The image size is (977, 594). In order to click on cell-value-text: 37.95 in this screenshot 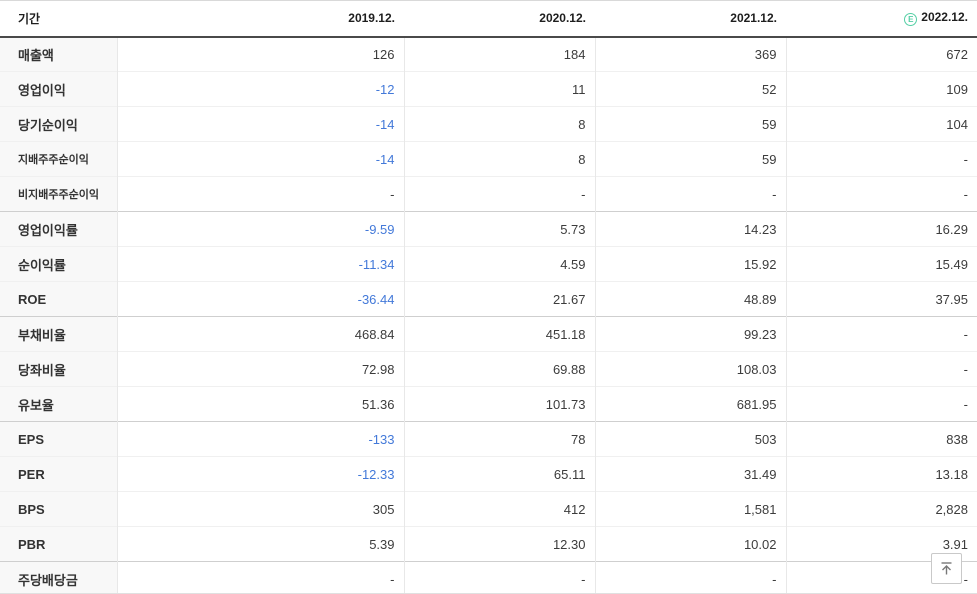, I will do `click(951, 299)`.